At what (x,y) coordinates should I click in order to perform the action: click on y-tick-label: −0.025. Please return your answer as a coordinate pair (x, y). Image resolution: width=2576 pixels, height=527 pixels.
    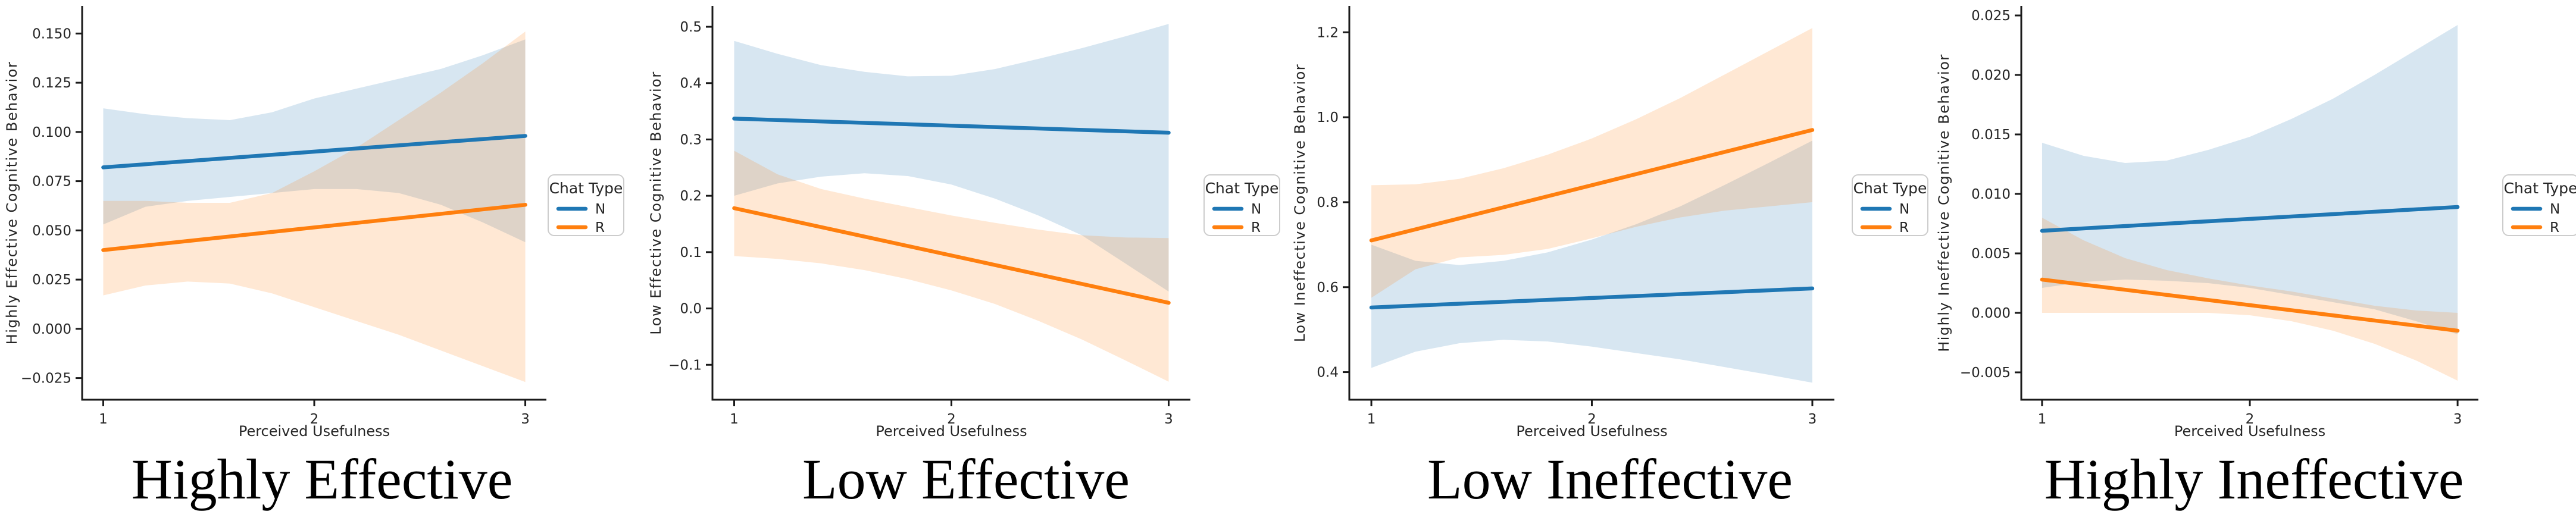
    Looking at the image, I should click on (46, 379).